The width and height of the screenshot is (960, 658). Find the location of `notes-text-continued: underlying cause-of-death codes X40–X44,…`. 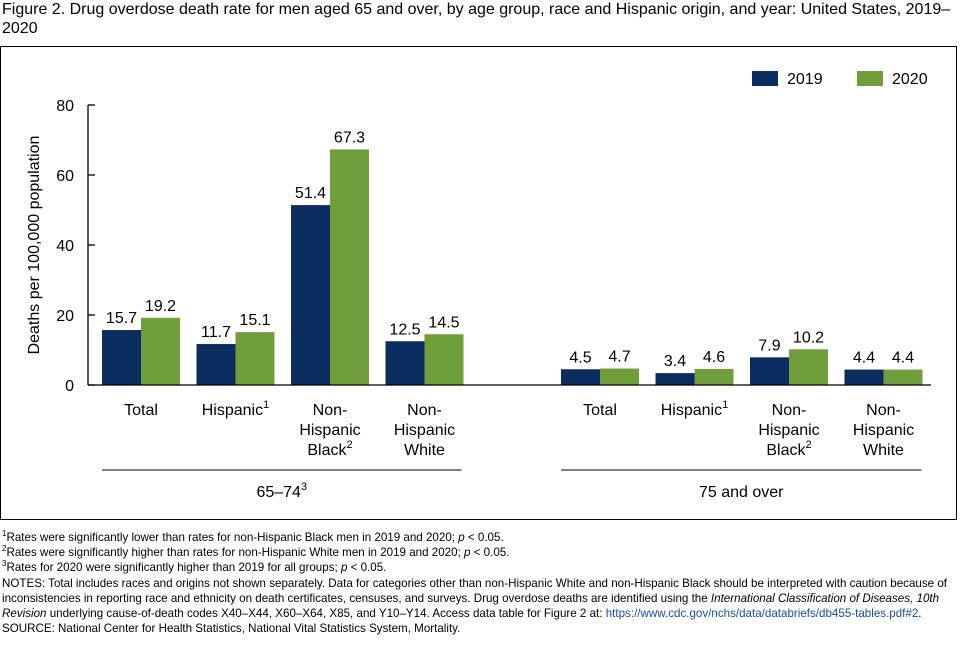

notes-text-continued: underlying cause-of-death codes X40–X44,… is located at coordinates (326, 614).